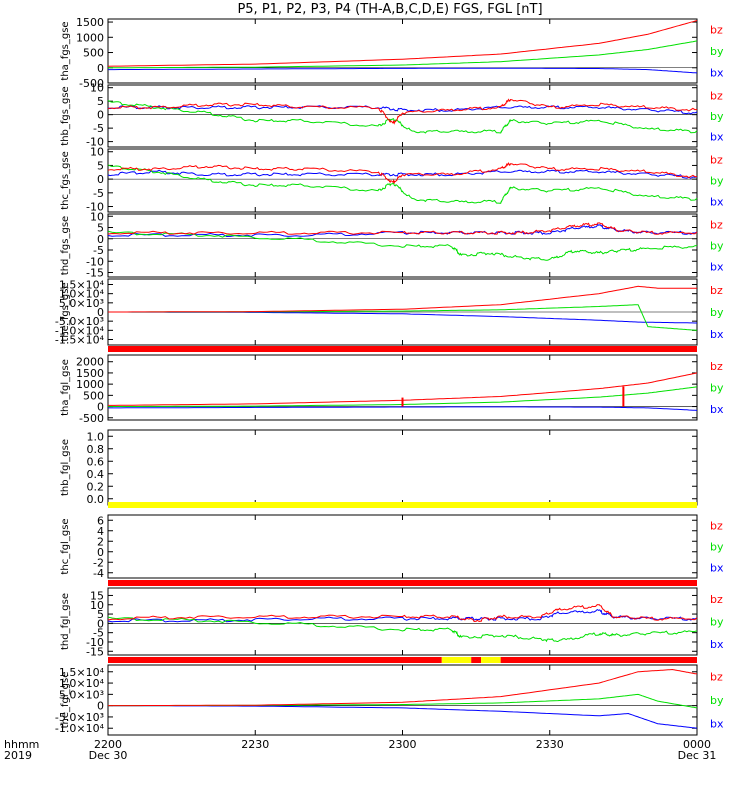 The height and width of the screenshot is (800, 750). Describe the element at coordinates (80, 330) in the screenshot. I see `y-tick-label: -1.0×10⁴` at that location.